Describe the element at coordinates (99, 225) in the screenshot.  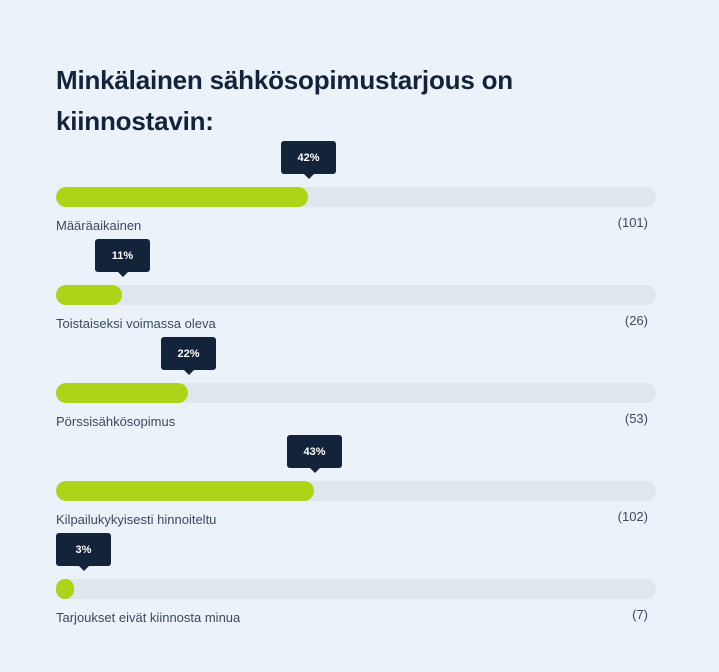
I see `option-label: Määräaikainen` at that location.